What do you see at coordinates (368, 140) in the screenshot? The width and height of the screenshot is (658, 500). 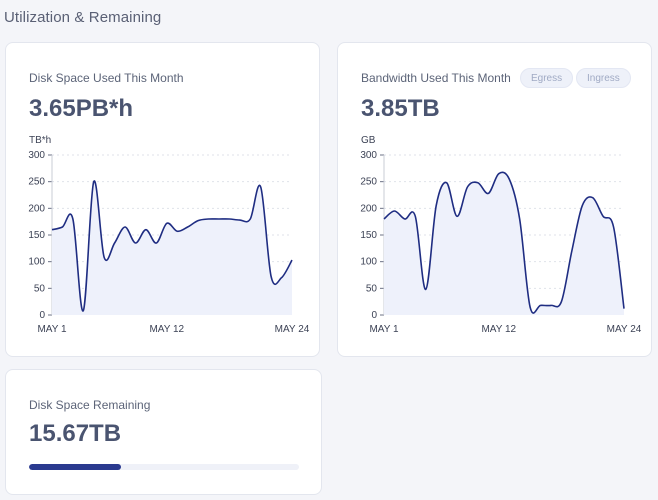 I see `bandwidth-chart-unit: GB` at bounding box center [368, 140].